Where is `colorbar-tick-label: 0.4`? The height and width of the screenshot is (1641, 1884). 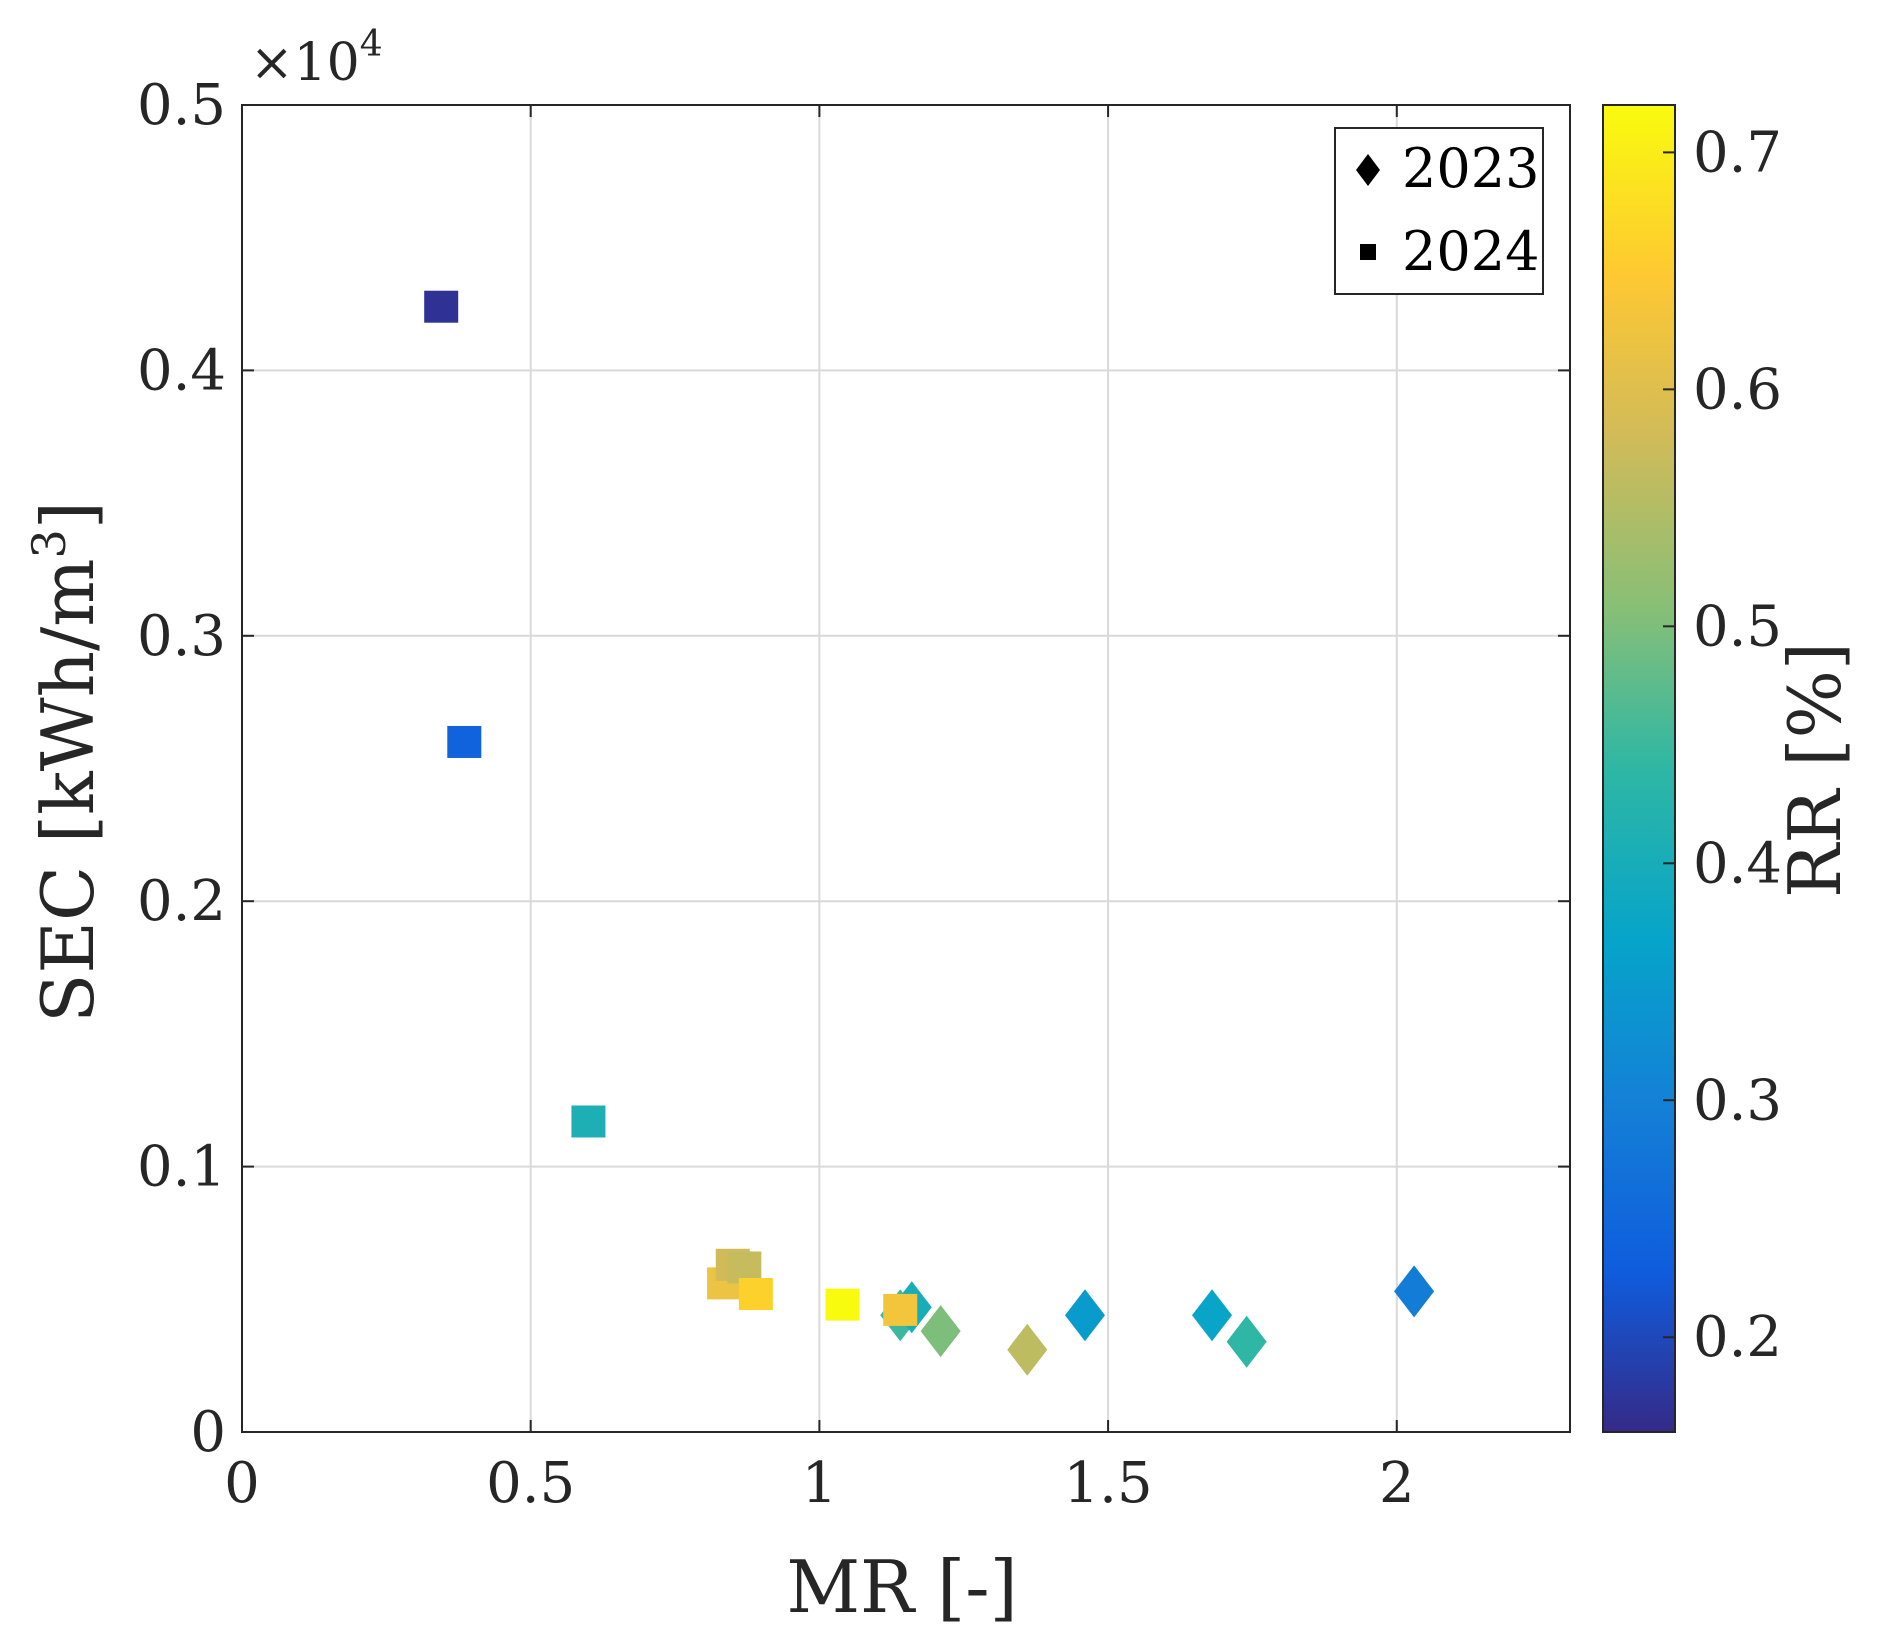
colorbar-tick-label: 0.4 is located at coordinates (1737, 863).